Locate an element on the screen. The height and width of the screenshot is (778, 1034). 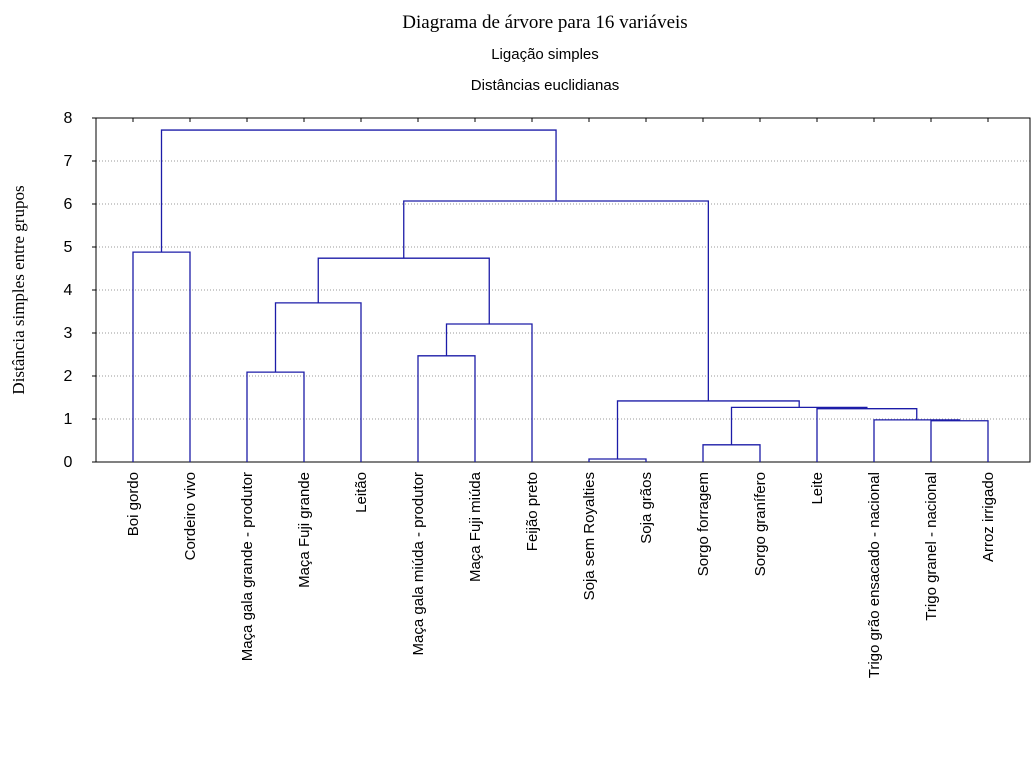
leaf-label: Trigo grão ensacado - nacional is located at coordinates (874, 575).